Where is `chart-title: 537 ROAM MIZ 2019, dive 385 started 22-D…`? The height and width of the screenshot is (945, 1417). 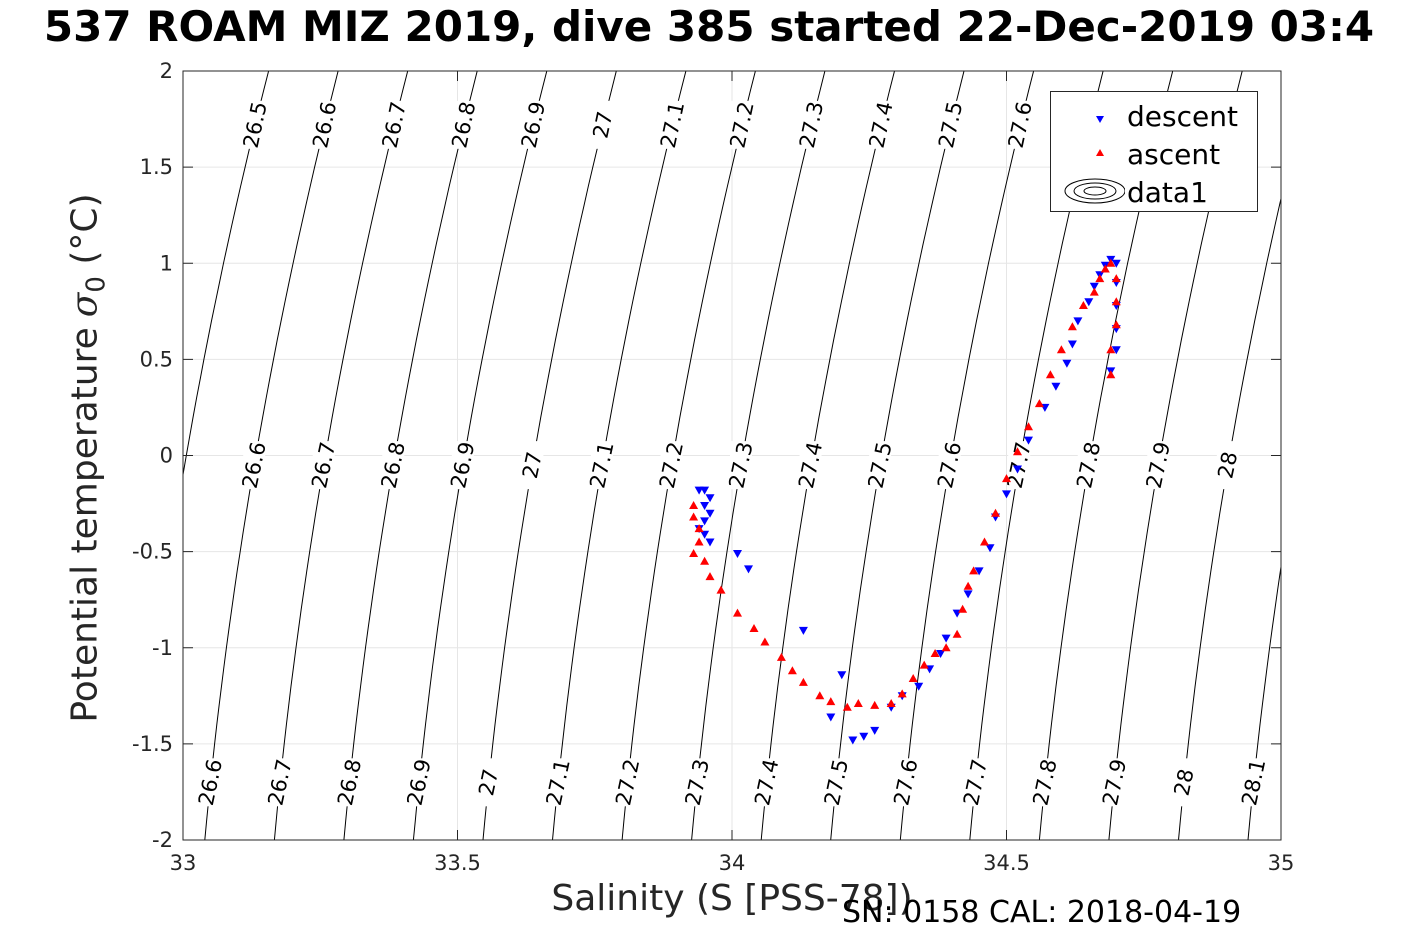 chart-title: 537 ROAM MIZ 2019, dive 385 started 22-D… is located at coordinates (709, 26).